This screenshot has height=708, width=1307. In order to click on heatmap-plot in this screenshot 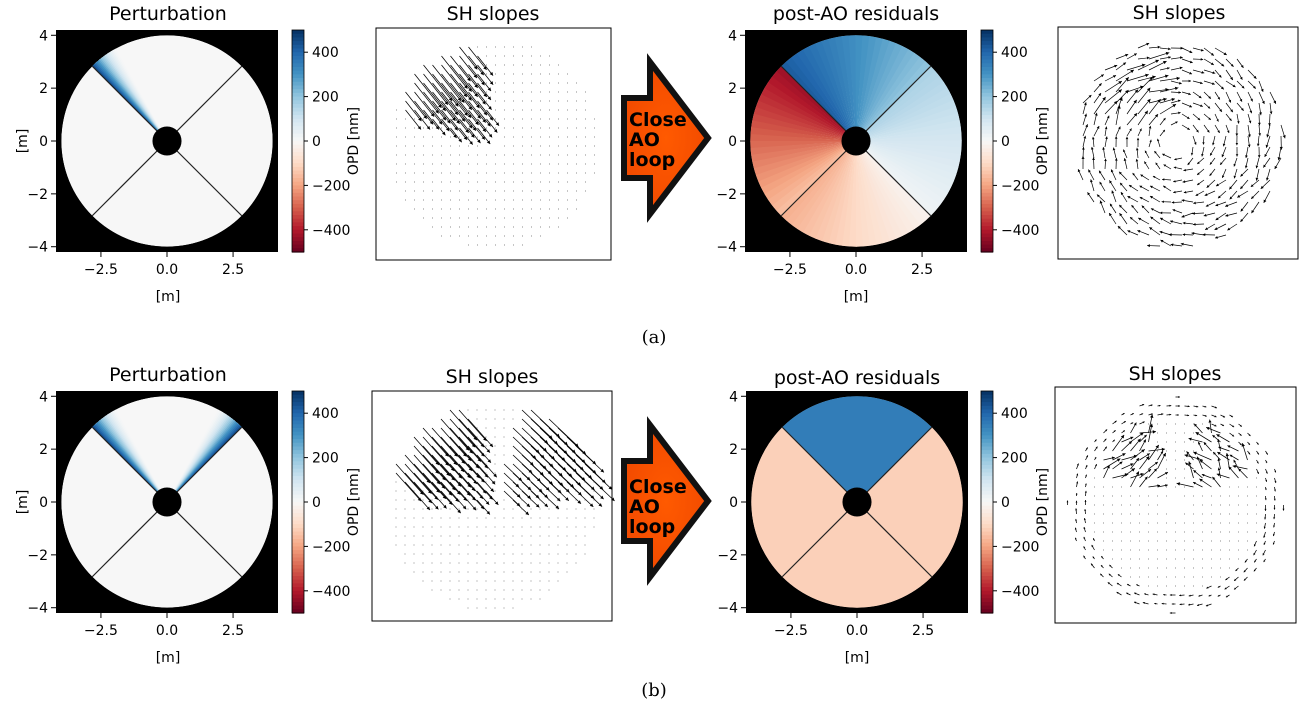, I will do `click(856, 141)`.